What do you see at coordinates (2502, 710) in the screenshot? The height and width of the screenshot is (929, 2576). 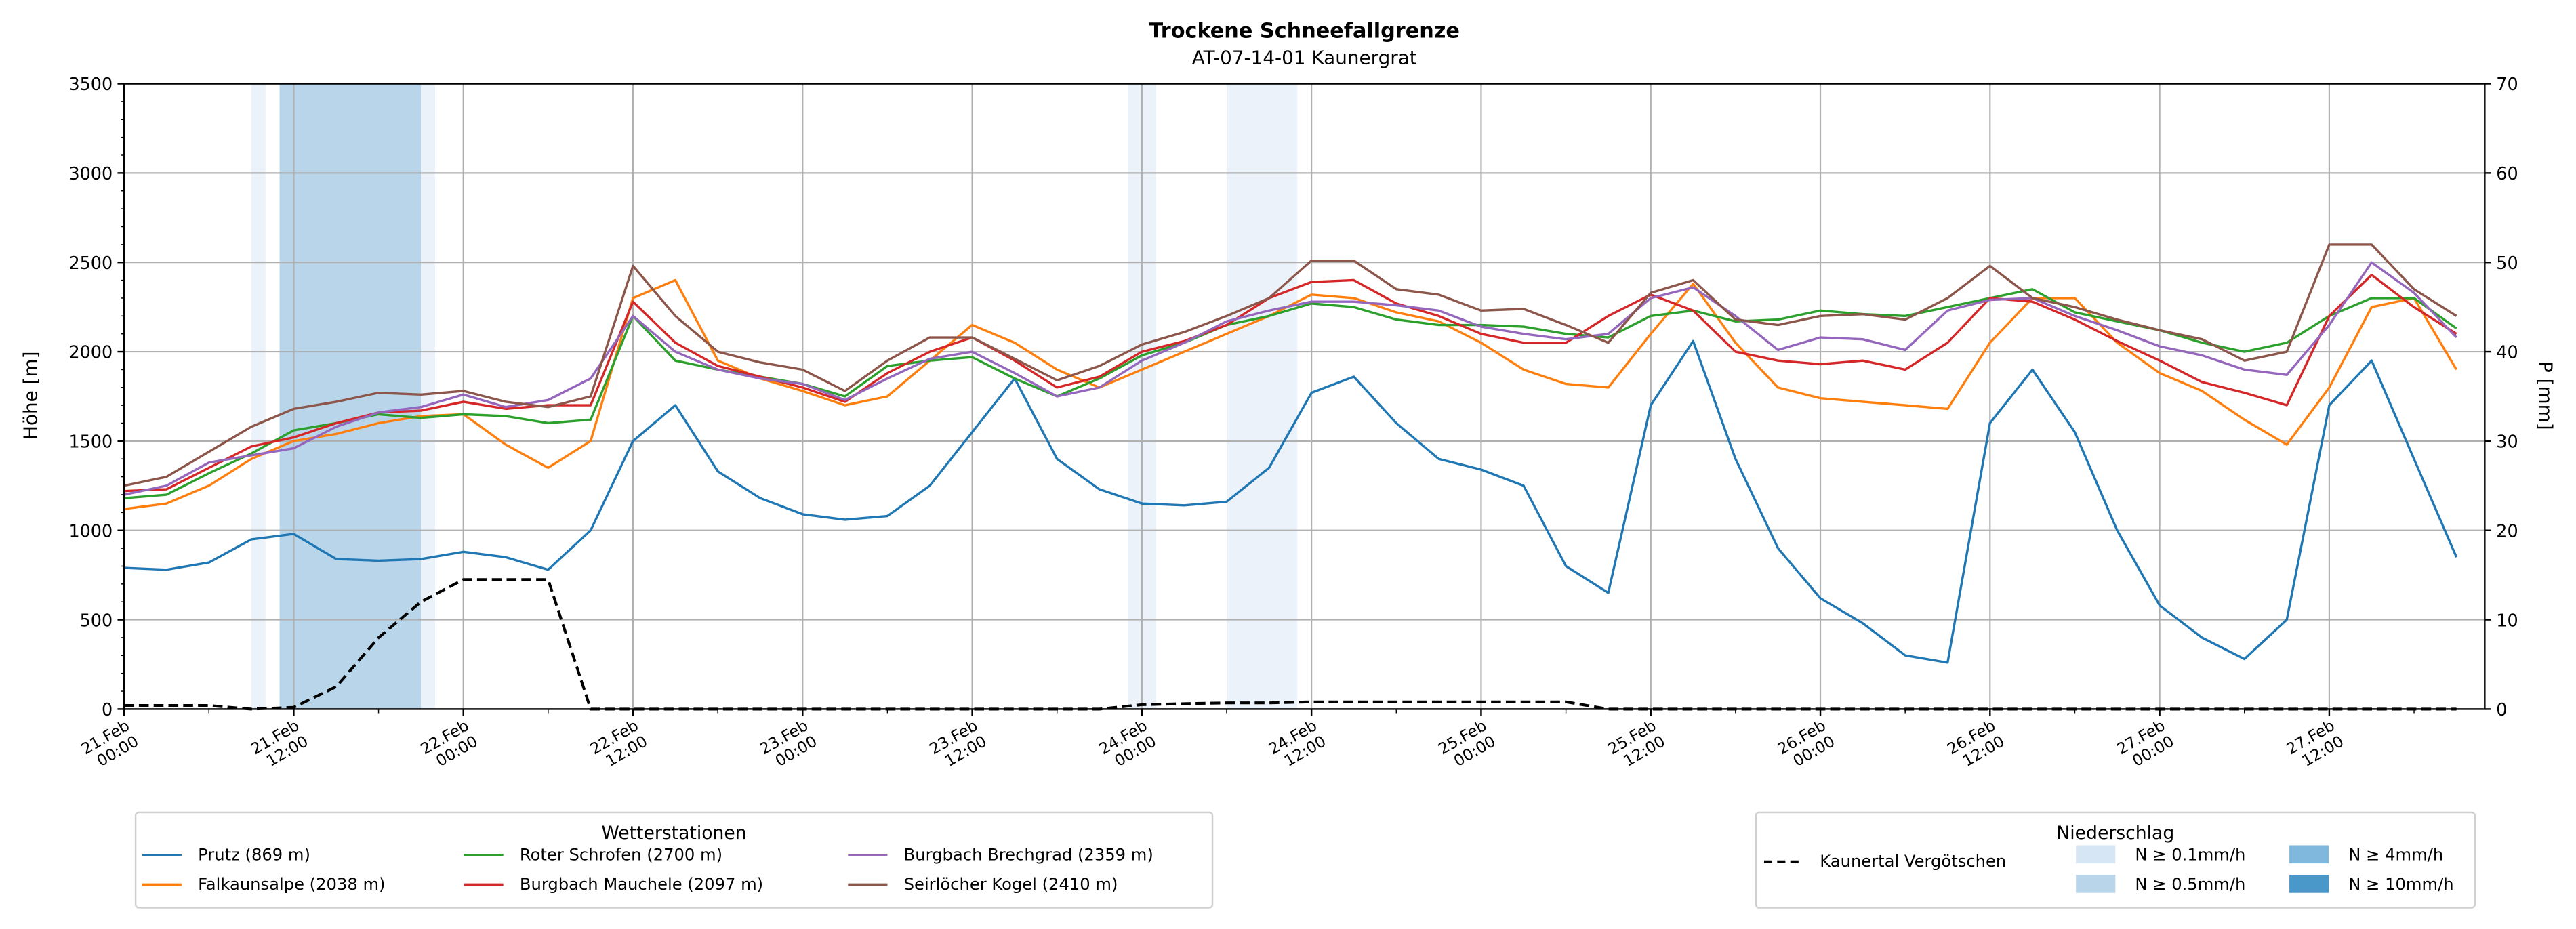 I see `y2-tick-label: 0` at bounding box center [2502, 710].